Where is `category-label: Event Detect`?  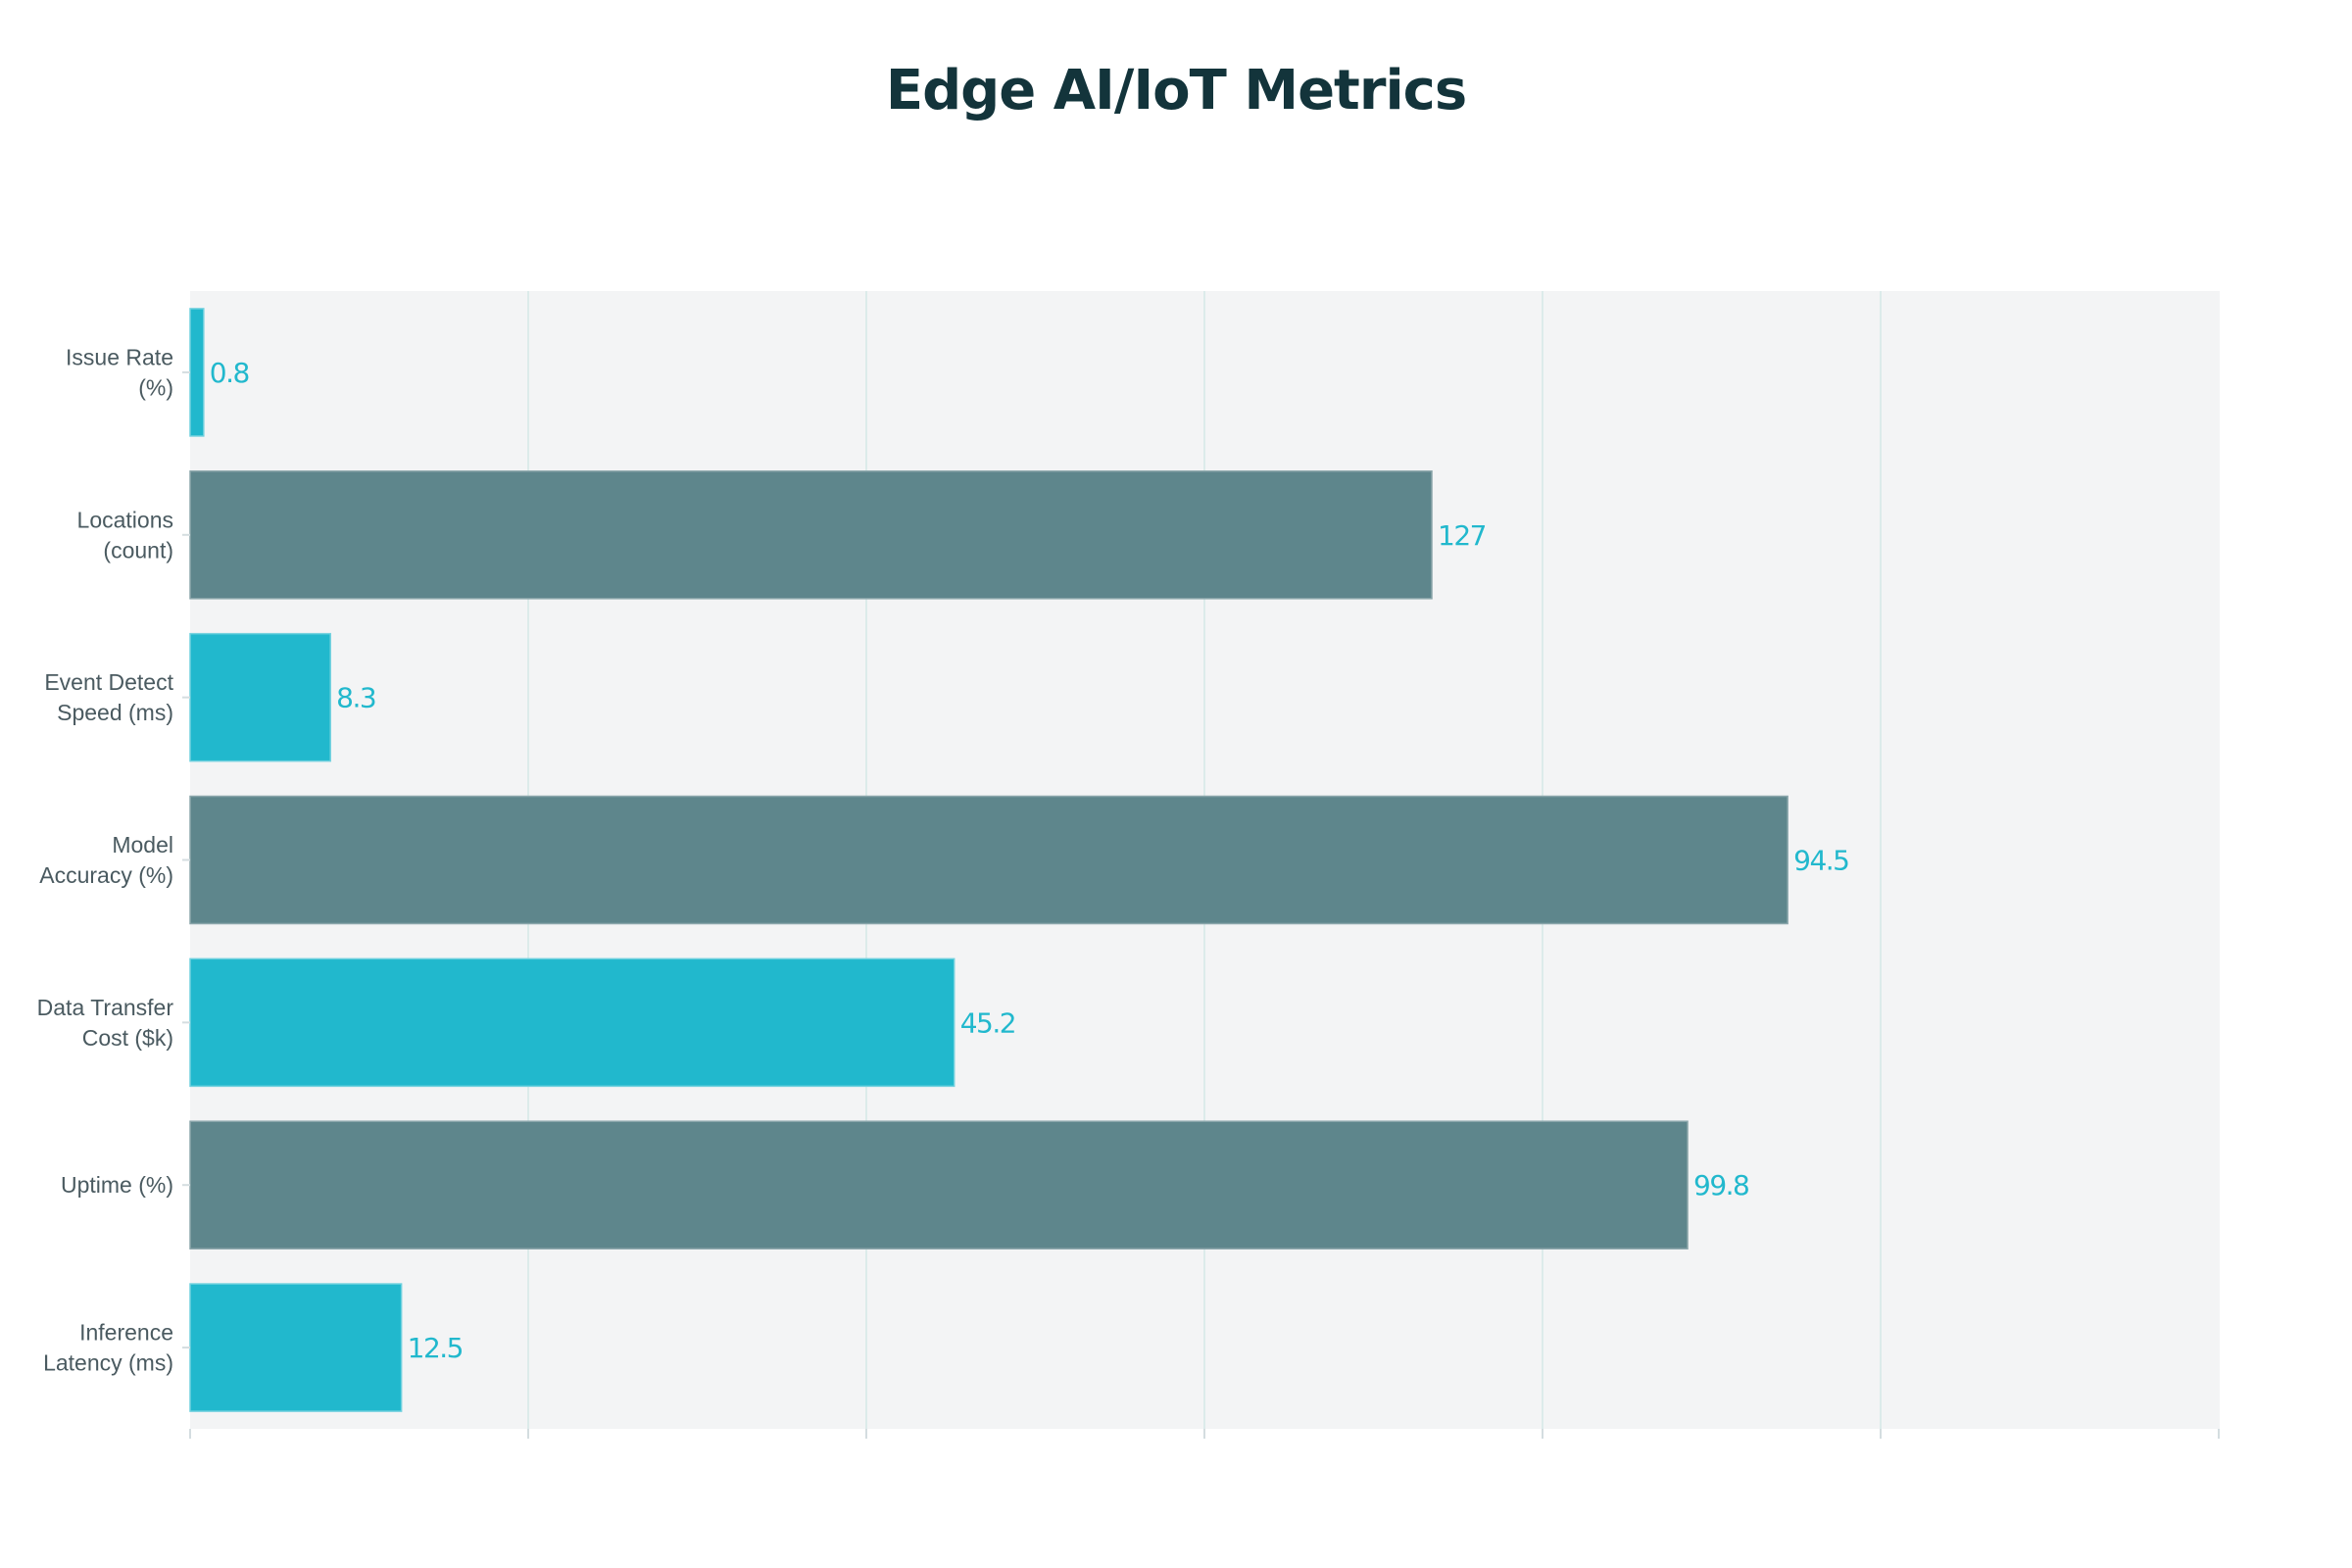
category-label: Event Detect is located at coordinates (108, 682).